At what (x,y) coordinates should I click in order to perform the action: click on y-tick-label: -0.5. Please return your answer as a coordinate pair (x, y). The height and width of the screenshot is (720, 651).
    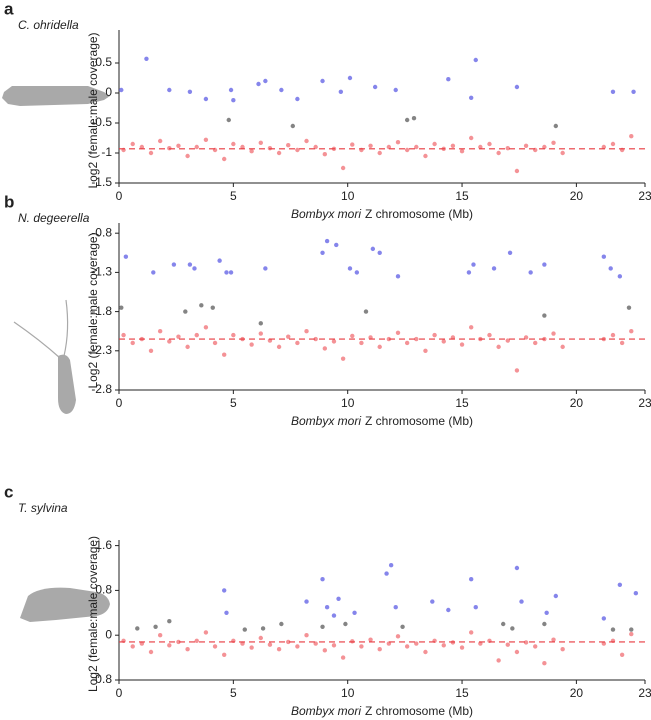
    Looking at the image, I should click on (101, 122).